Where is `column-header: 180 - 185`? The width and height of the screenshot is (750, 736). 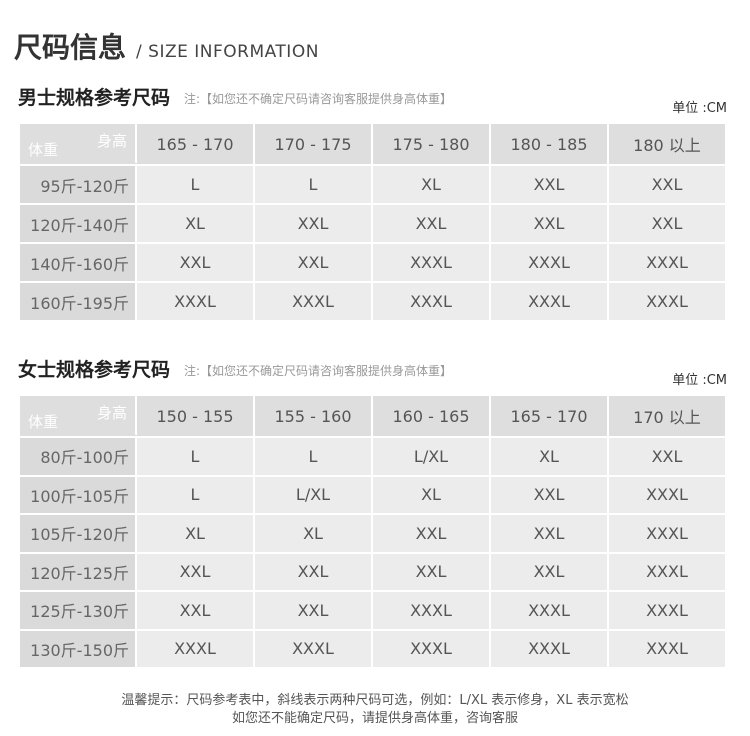
column-header: 180 - 185 is located at coordinates (549, 144).